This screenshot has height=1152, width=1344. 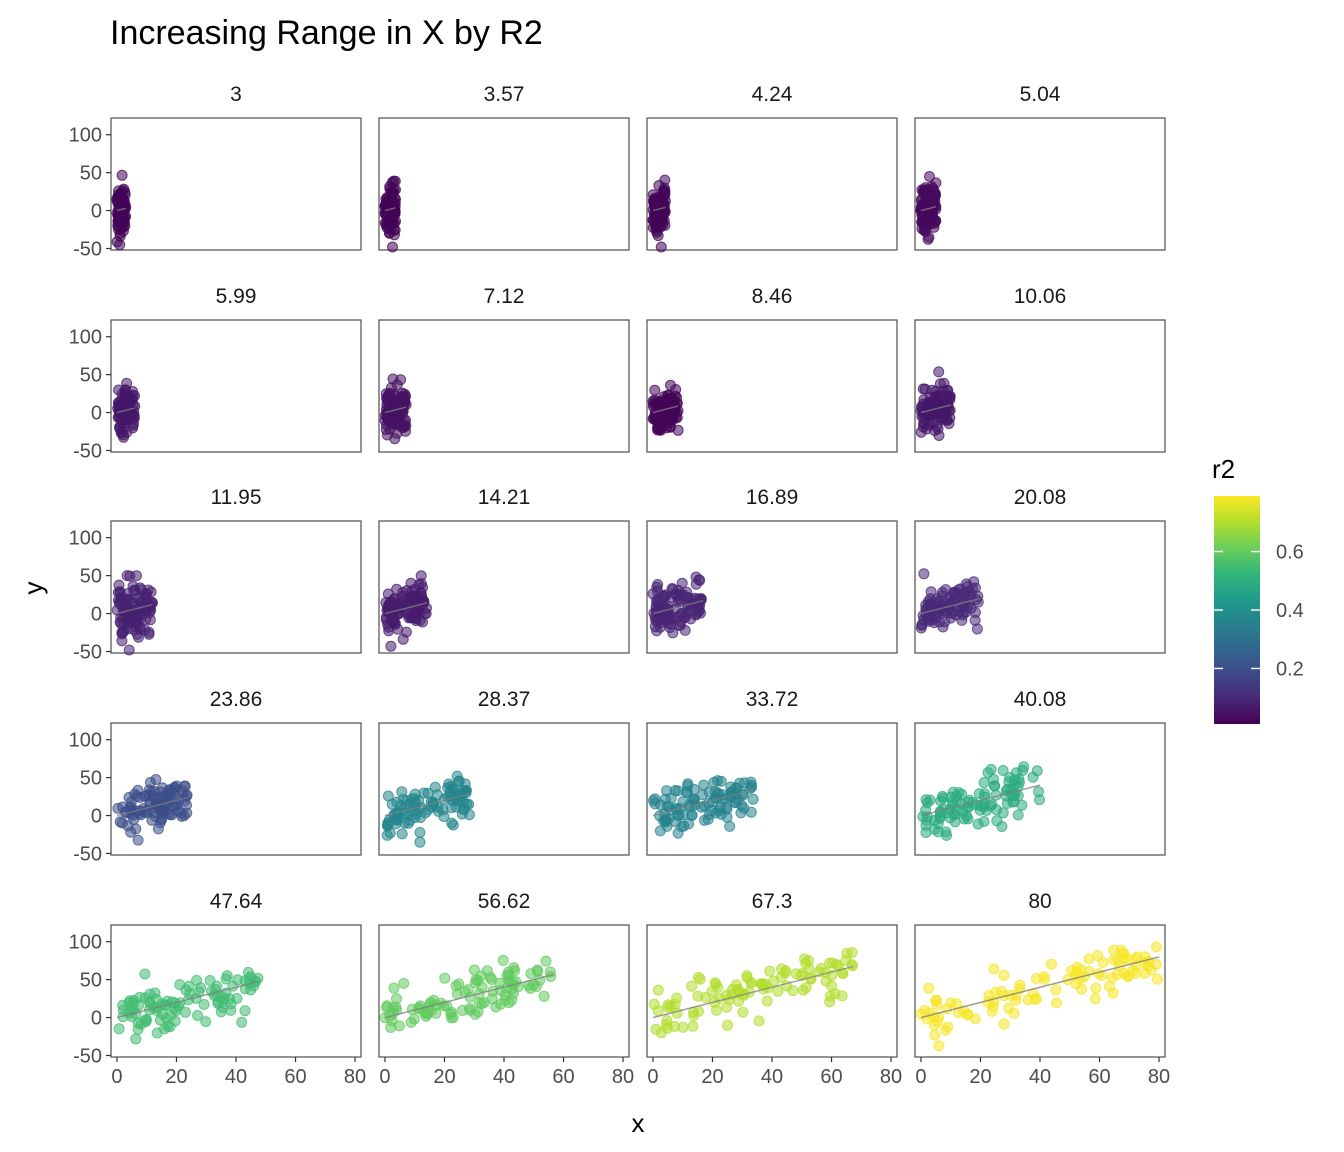 I want to click on facet-panel: 14.21, so click(x=504, y=570).